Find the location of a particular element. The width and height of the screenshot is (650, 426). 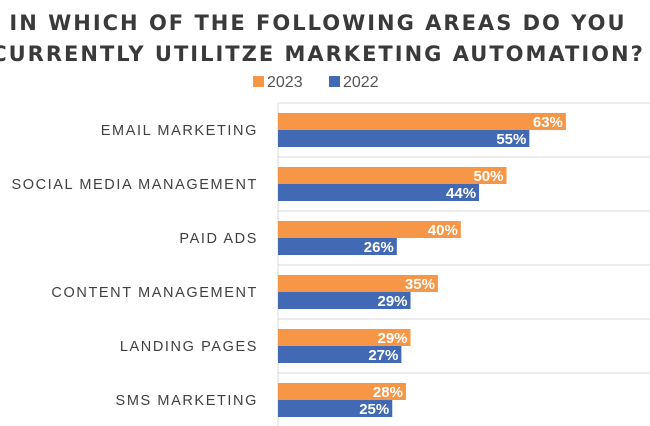

category-label: SOCIAL MEDIA MANAGEMENT is located at coordinates (134, 185).